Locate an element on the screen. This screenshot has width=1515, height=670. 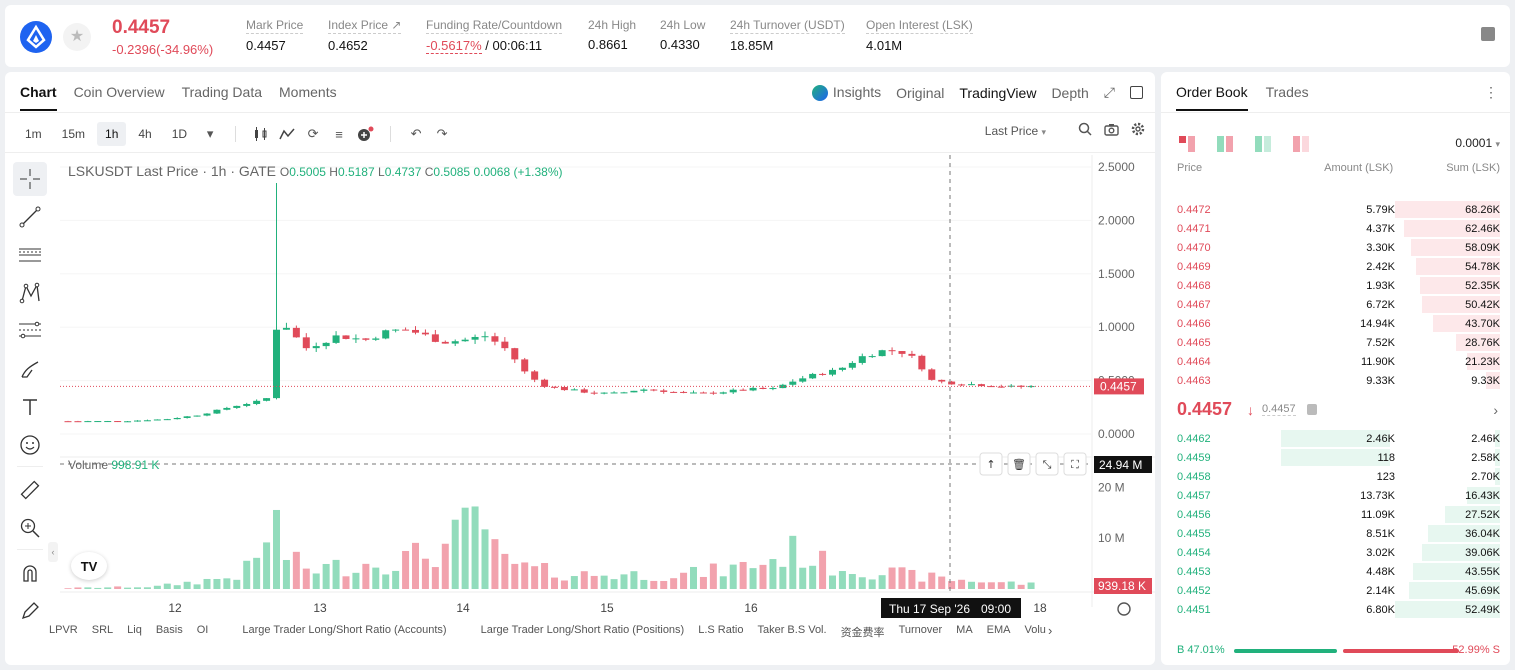
bid-row: 0.4462 2.46K 2.46K is located at coordinates (1330, 438).